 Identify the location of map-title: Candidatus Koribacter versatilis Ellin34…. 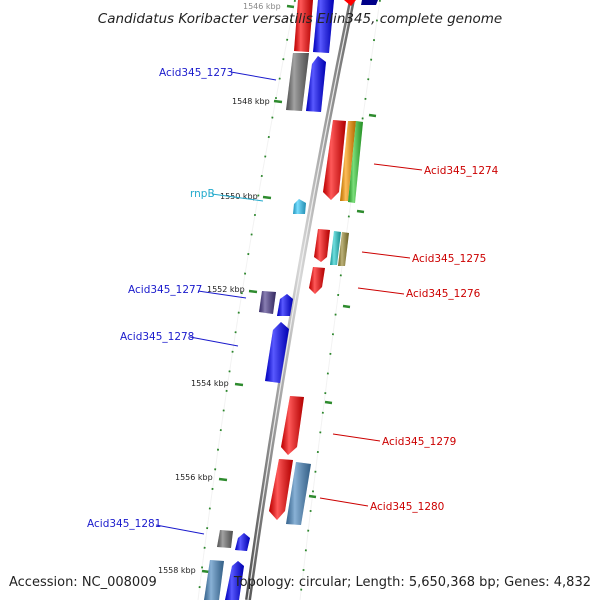
(300, 19).